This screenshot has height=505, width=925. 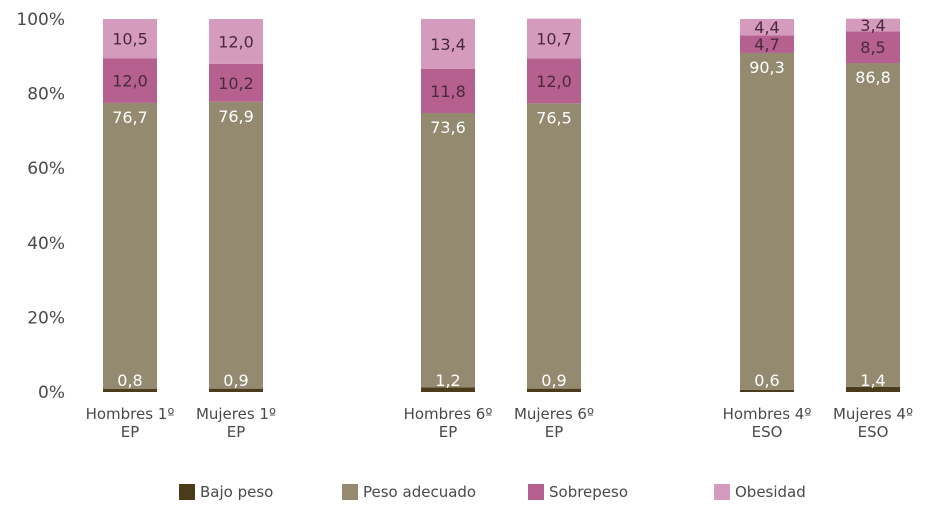 What do you see at coordinates (588, 492) in the screenshot?
I see `legend-label: Sobrepeso` at bounding box center [588, 492].